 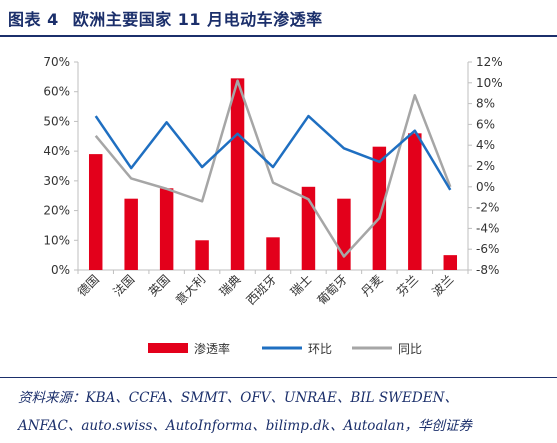 What do you see at coordinates (487, 208) in the screenshot?
I see `y-right-tick-label: -2%` at bounding box center [487, 208].